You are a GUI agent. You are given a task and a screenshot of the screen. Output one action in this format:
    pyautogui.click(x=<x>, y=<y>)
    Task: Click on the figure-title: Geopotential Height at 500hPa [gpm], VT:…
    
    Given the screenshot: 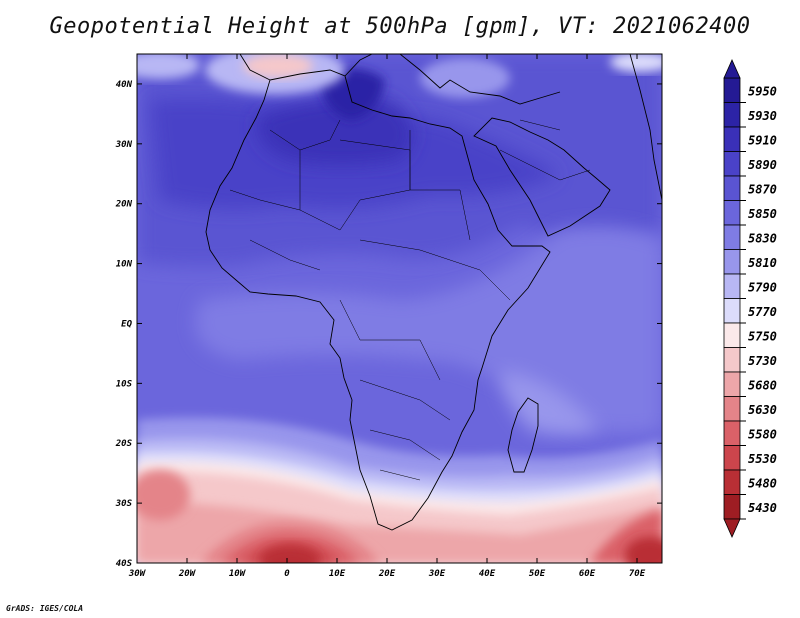 What is the action you would take?
    pyautogui.click(x=400, y=26)
    